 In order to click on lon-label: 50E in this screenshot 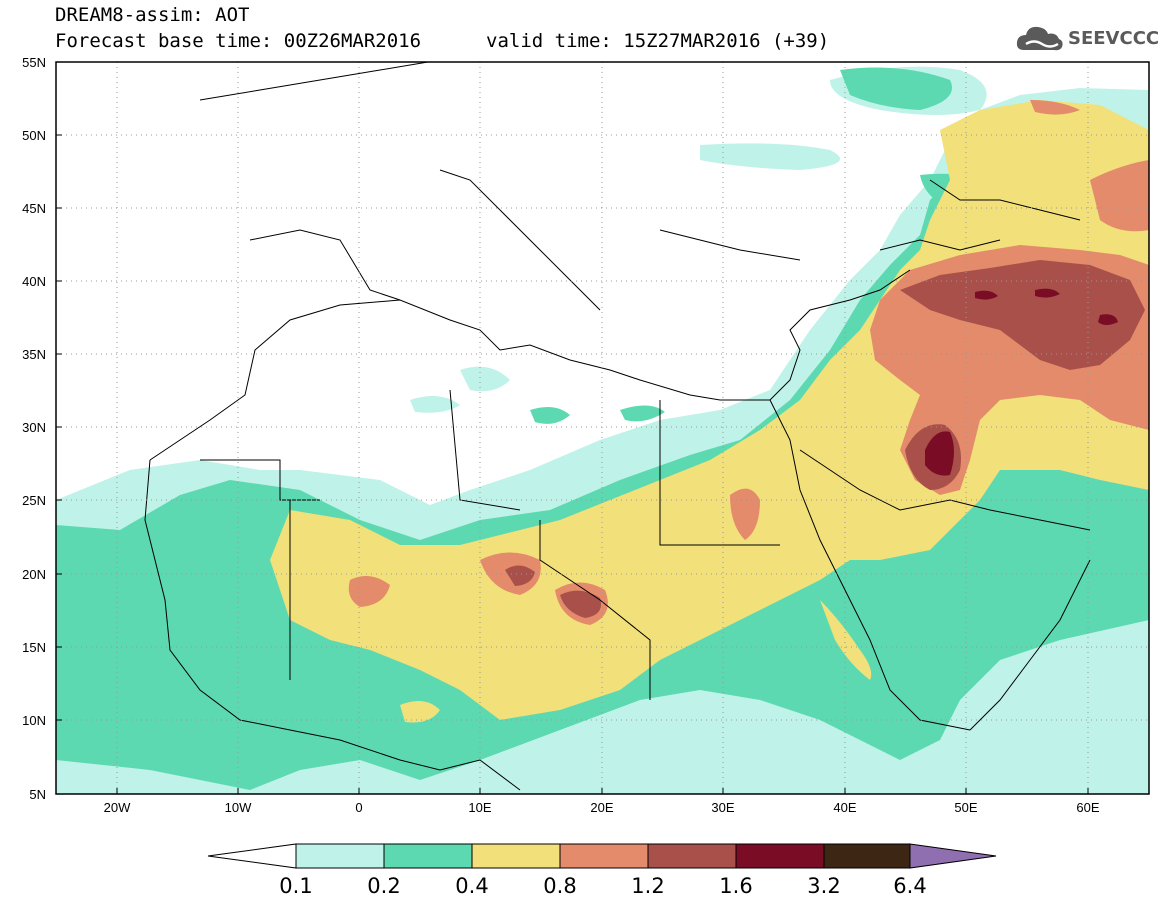, I will do `click(965, 807)`.